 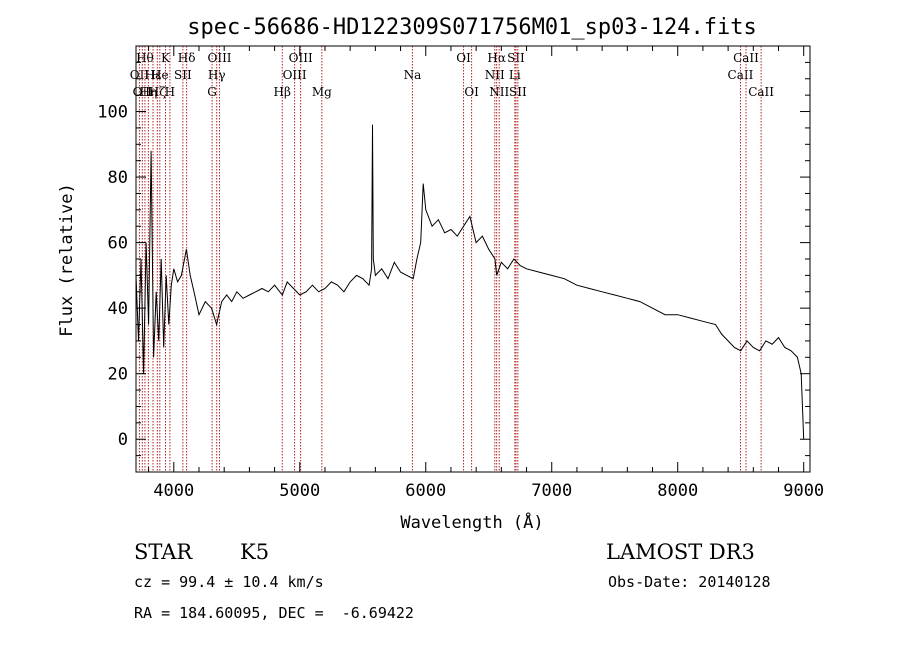 I want to click on line-marker-label: Hθ, so click(x=145, y=58).